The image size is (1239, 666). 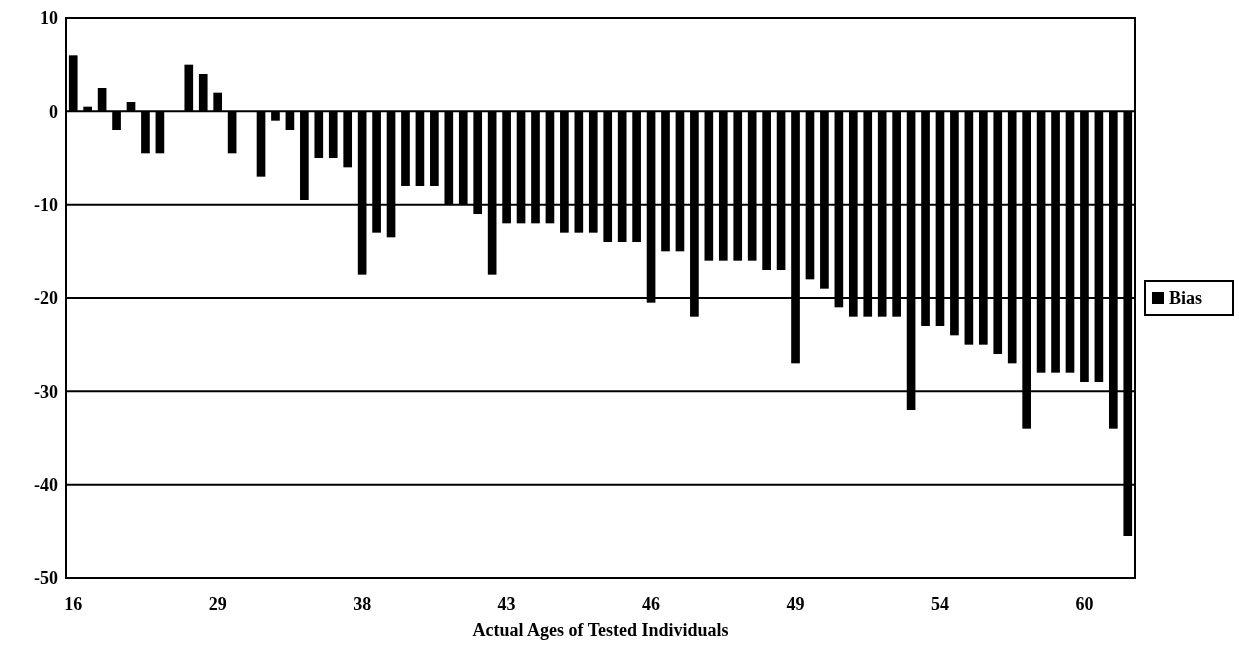 I want to click on x-tick-label: 54, so click(x=939, y=604).